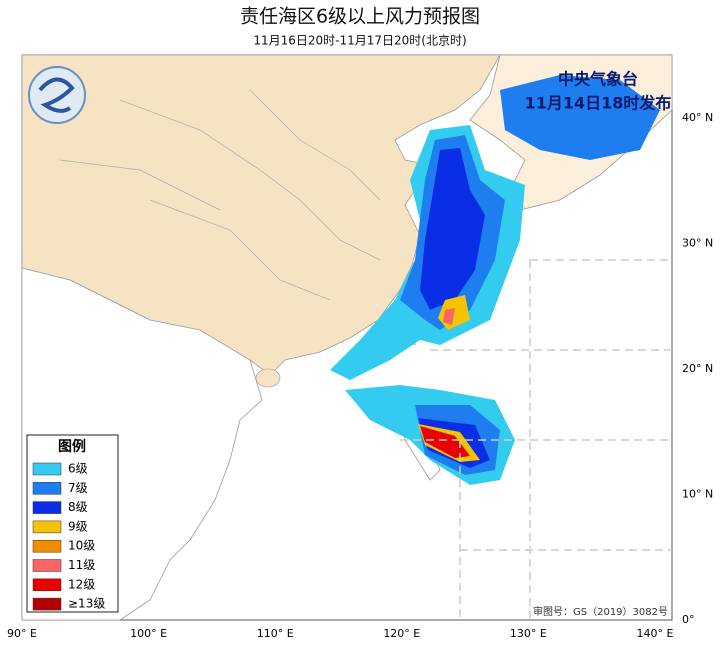  I want to click on lat-labels: 40° N 30° N 20° N 10° N 0°, so click(697, 368).